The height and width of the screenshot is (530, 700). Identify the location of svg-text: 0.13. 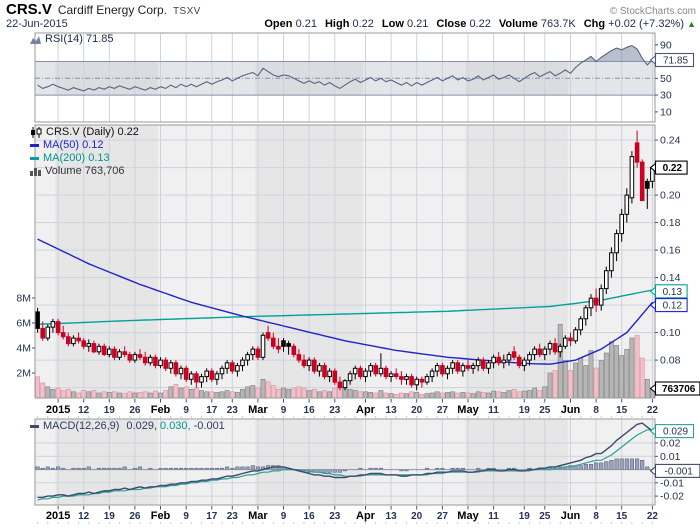
(673, 292).